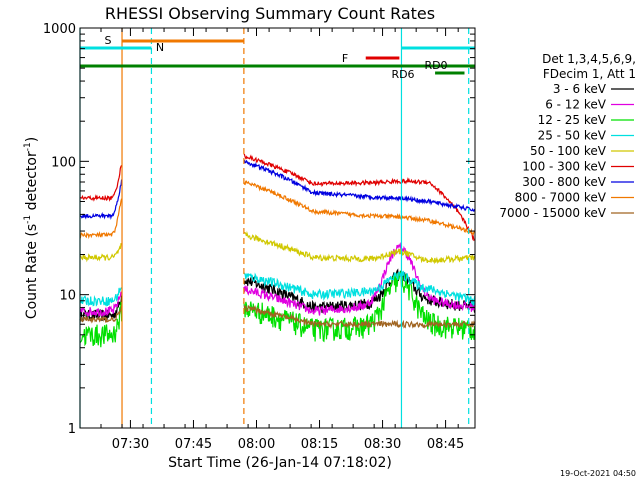  I want to click on legend-label-0: 3 - 6 keV, so click(580, 89).